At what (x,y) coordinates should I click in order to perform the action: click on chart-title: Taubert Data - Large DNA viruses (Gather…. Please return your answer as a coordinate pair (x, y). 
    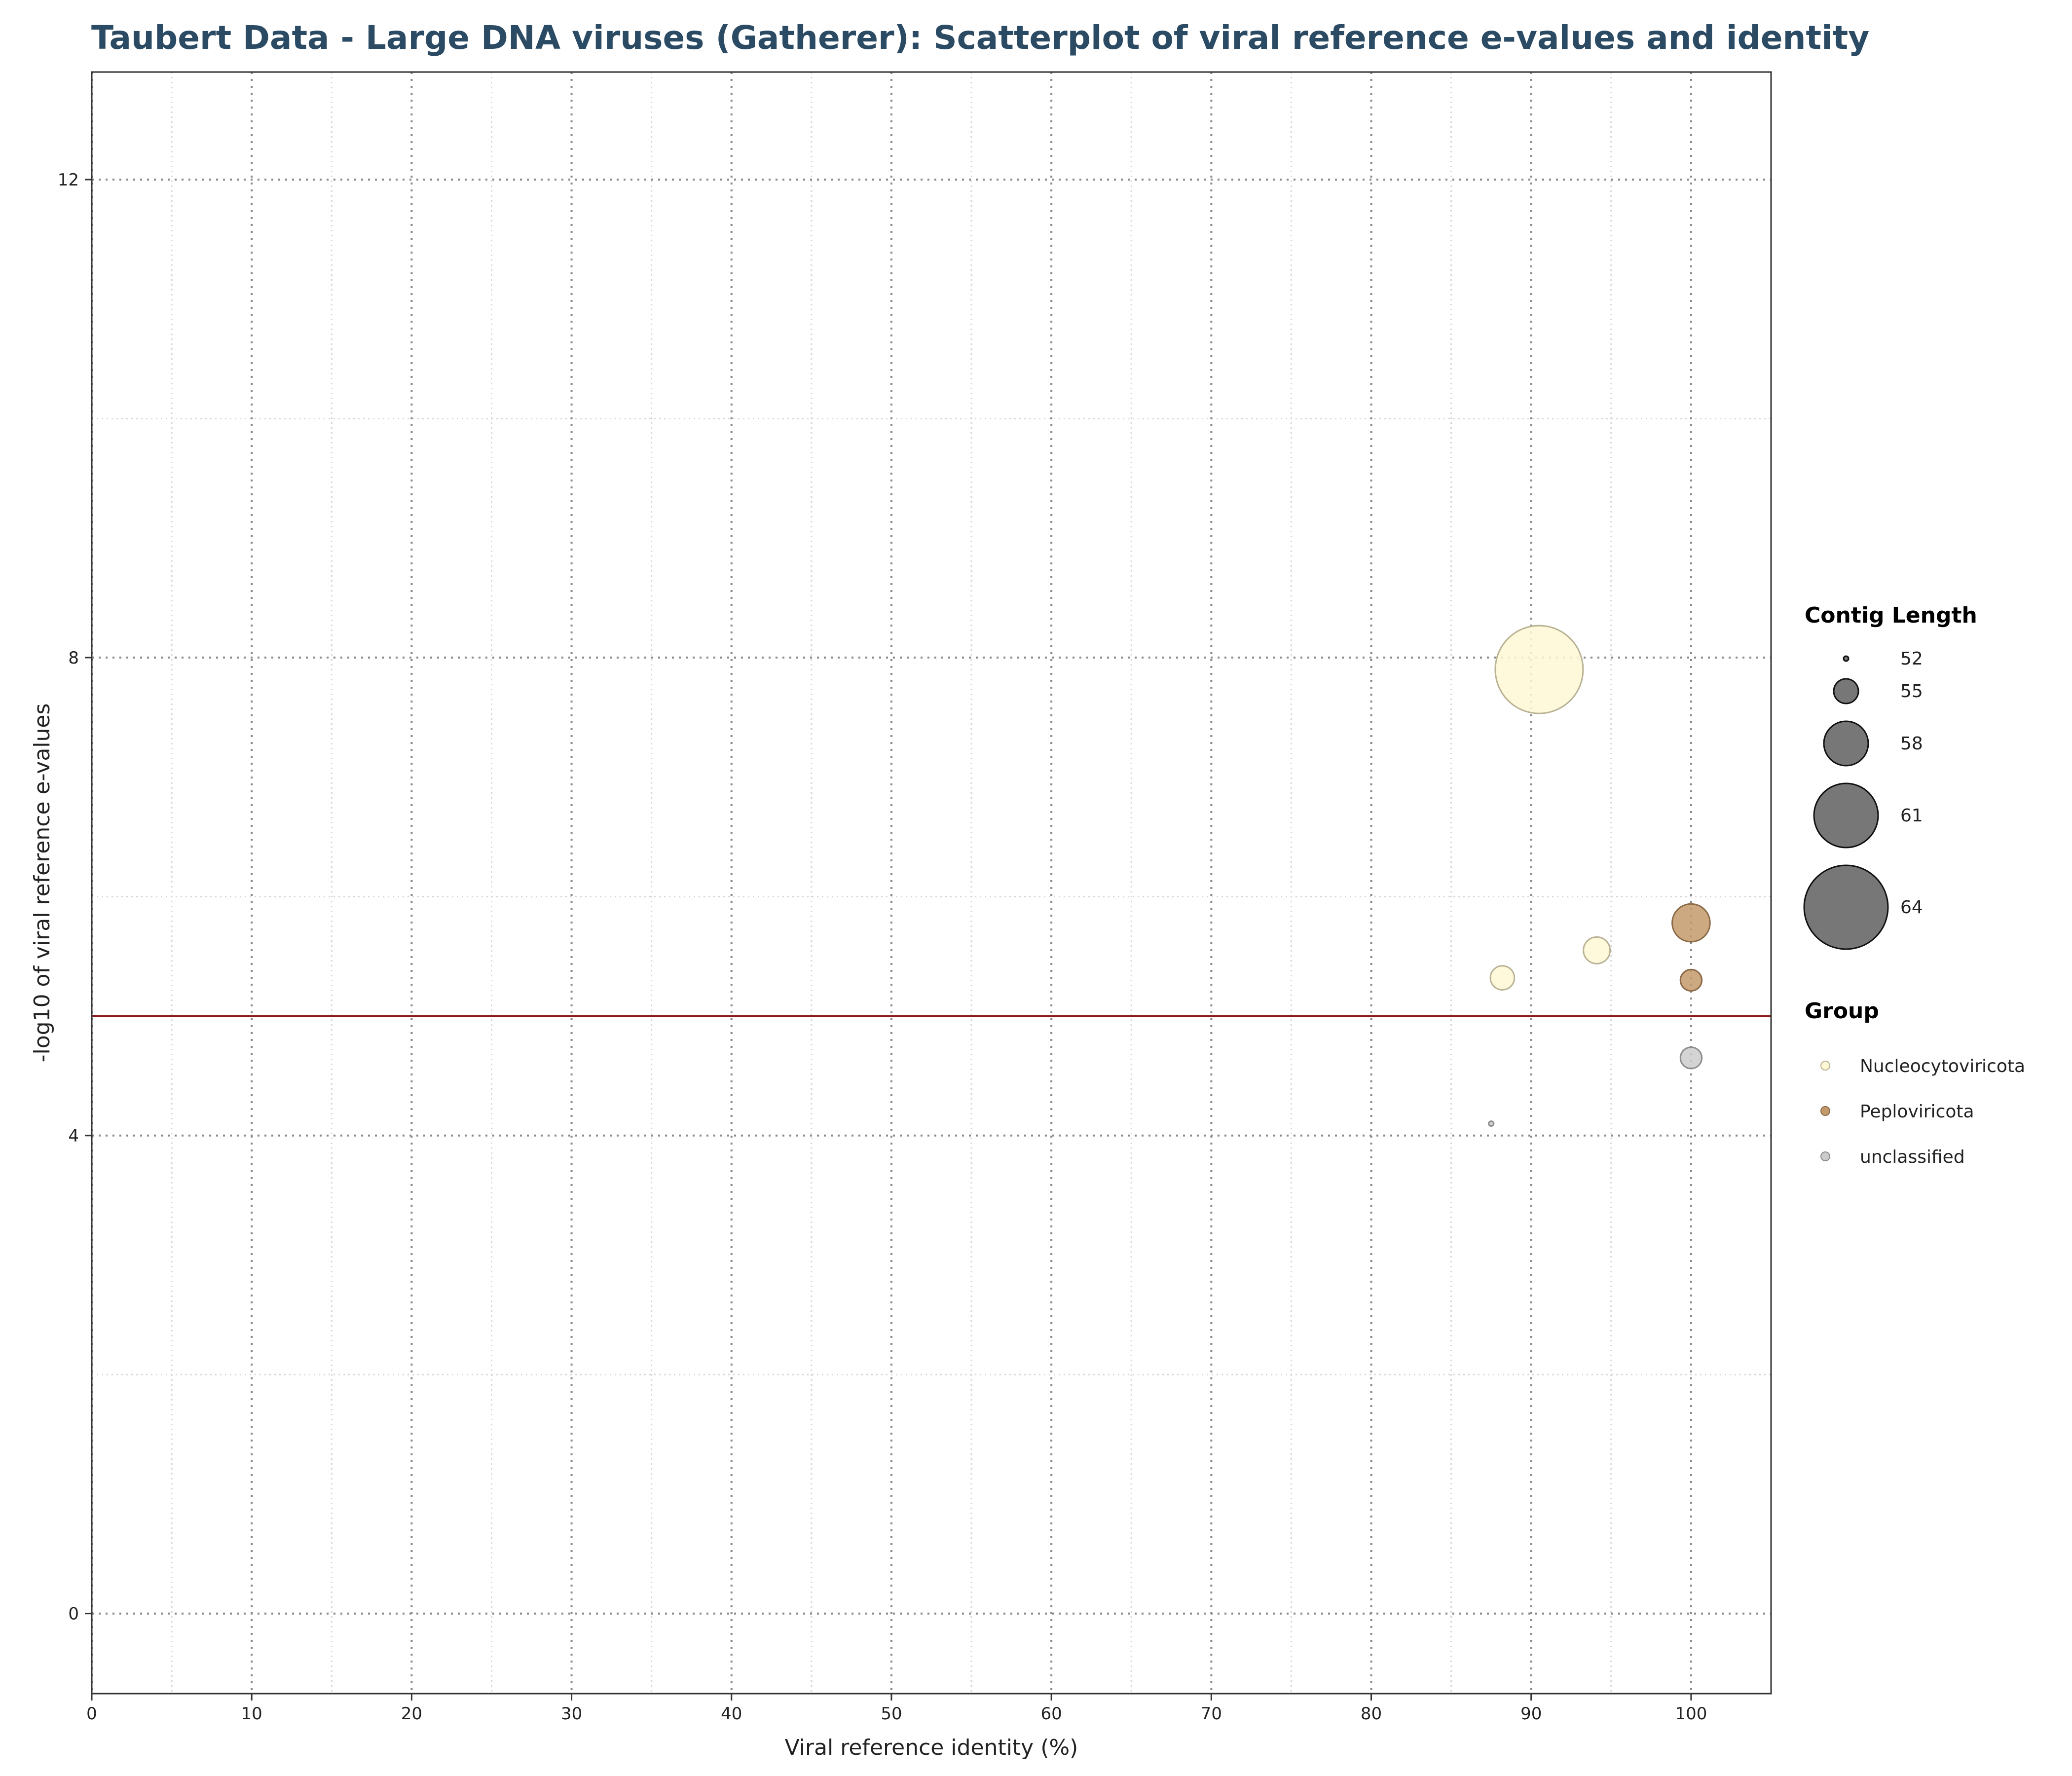
    Looking at the image, I should click on (981, 38).